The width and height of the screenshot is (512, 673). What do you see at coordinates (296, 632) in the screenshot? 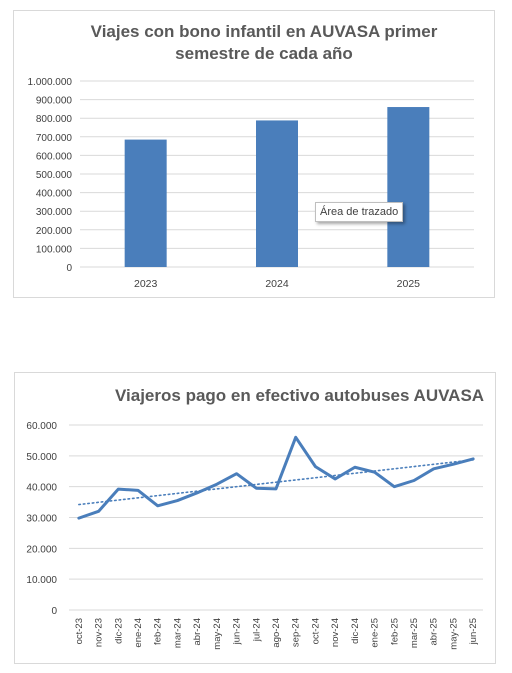
I see `x-tick-label: sep-24` at bounding box center [296, 632].